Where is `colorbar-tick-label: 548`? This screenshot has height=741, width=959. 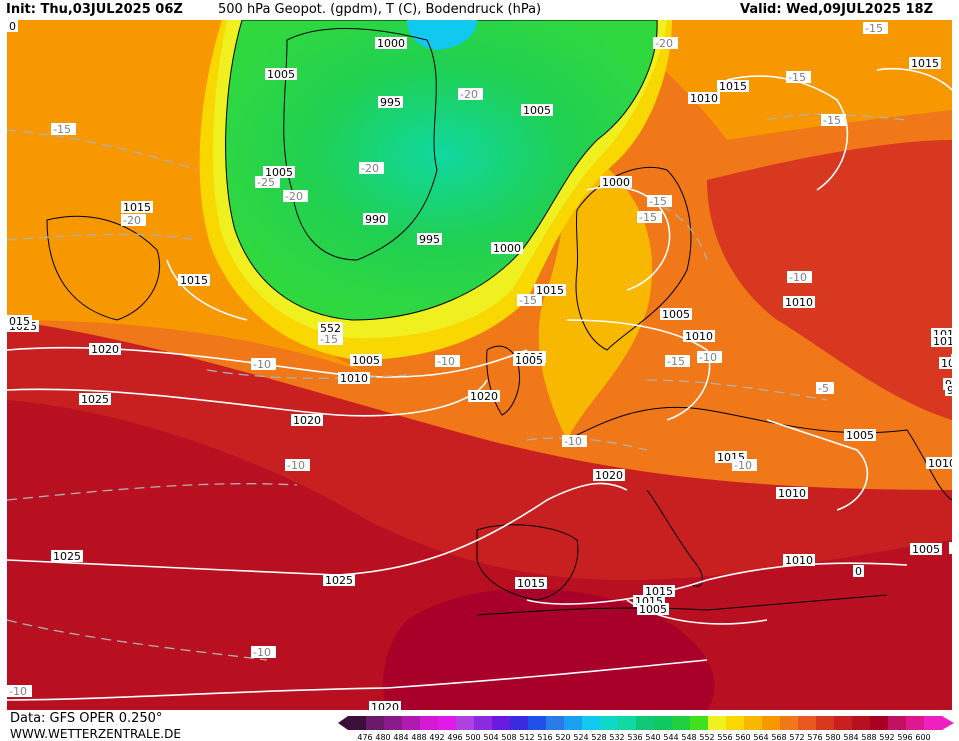 colorbar-tick-label: 548 is located at coordinates (688, 737).